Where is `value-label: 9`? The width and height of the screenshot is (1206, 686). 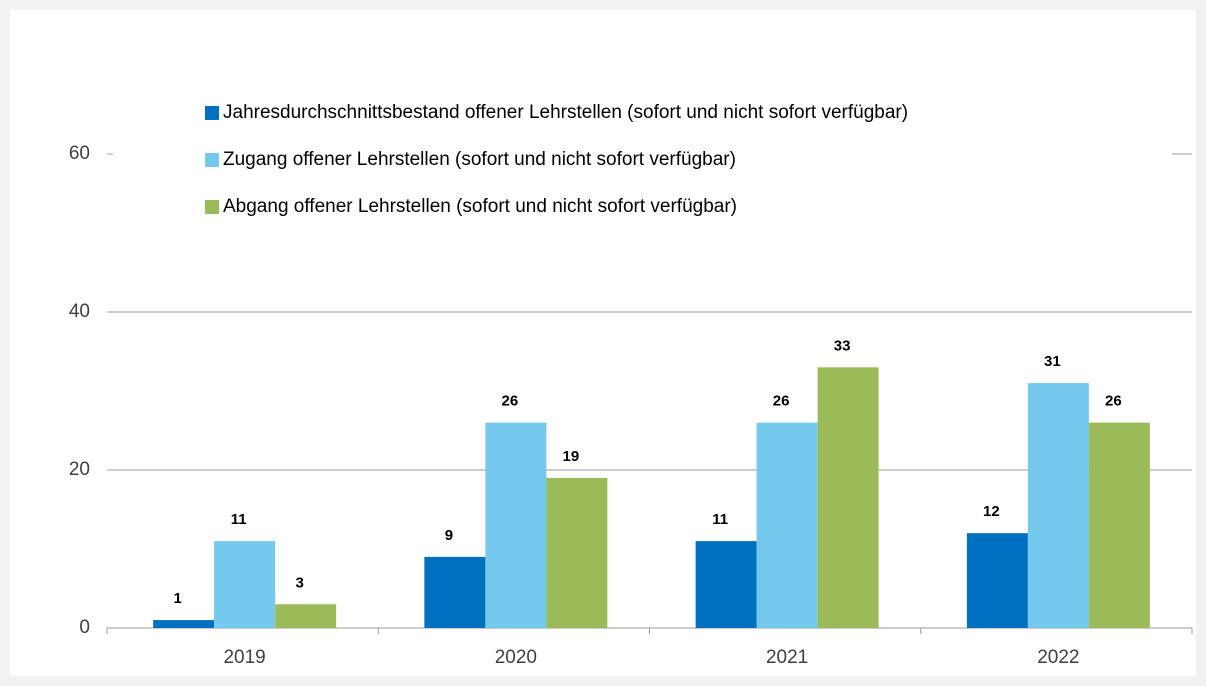 value-label: 9 is located at coordinates (449, 535).